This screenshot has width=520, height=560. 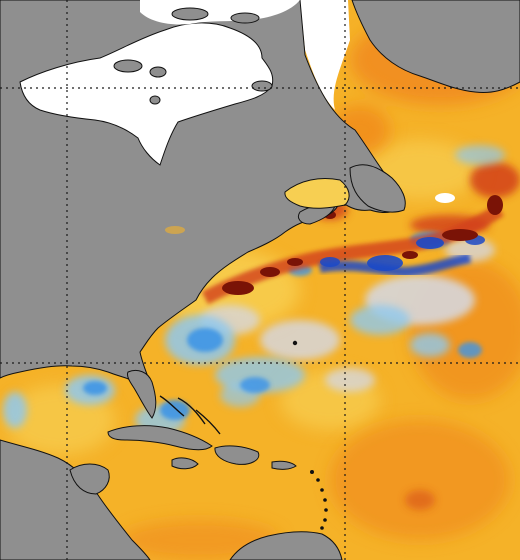 I want to click on great-lakes-water, so click(x=175, y=230).